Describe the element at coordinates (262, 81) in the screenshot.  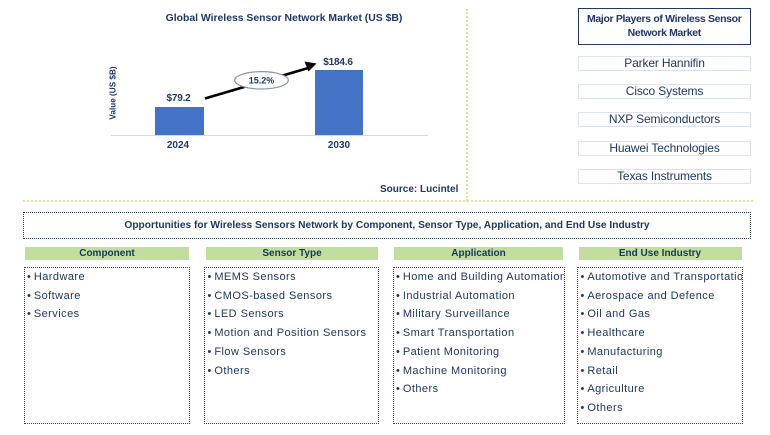
I see `svg-text: 15.2%` at that location.